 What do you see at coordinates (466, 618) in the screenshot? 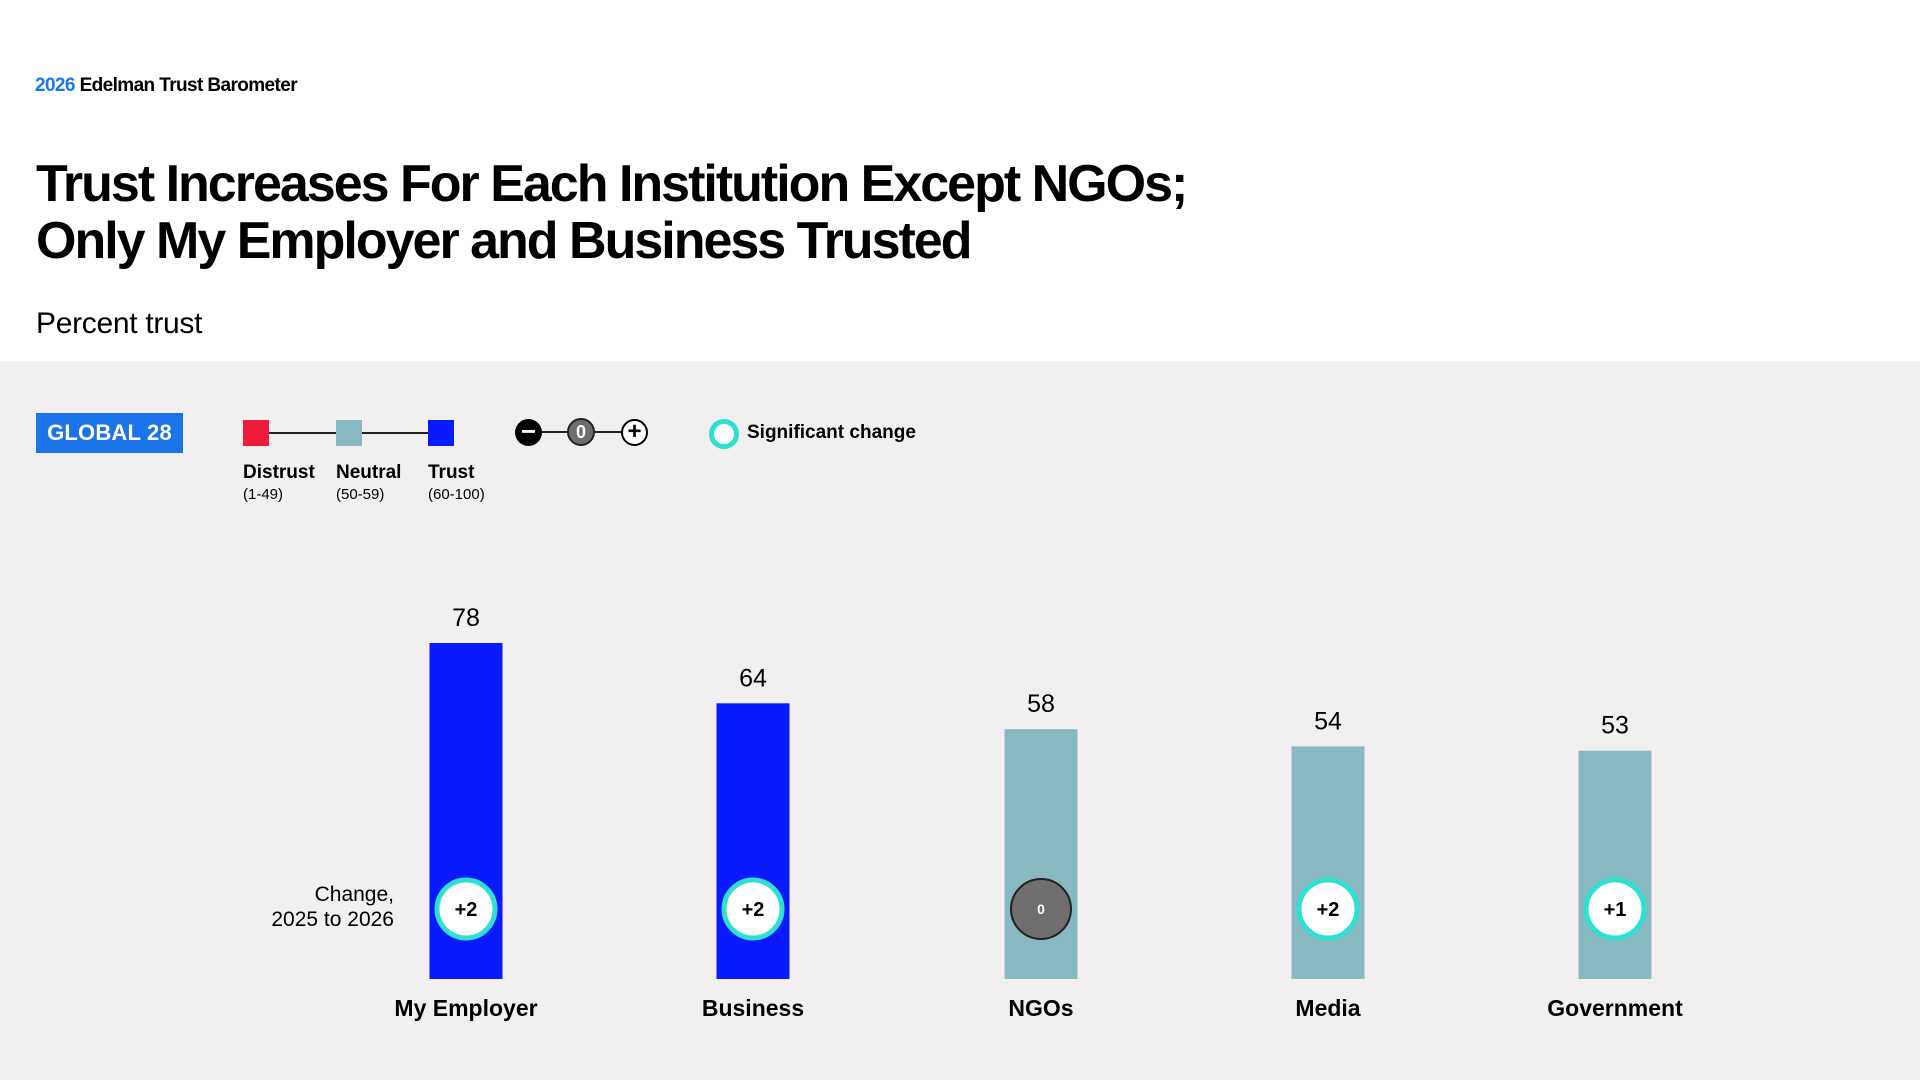
I see `value-label-my-employer: 78` at bounding box center [466, 618].